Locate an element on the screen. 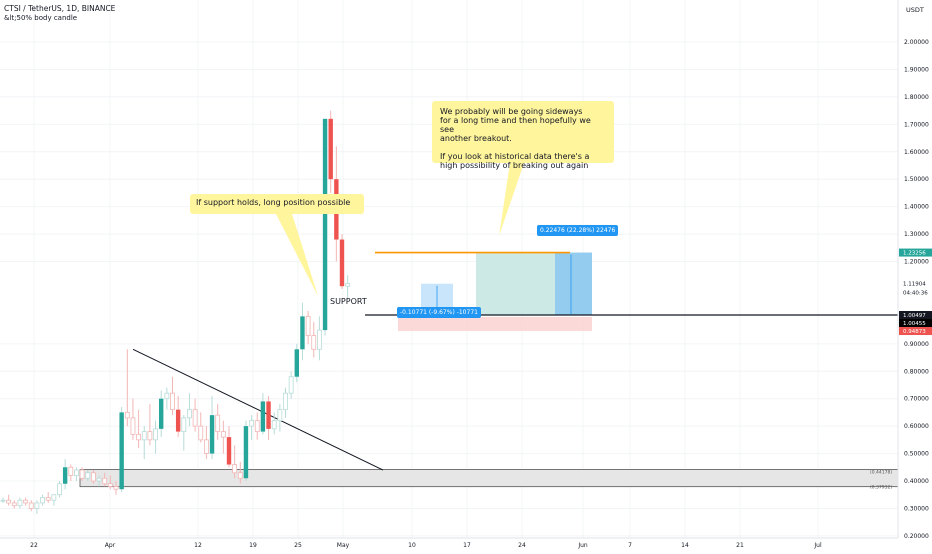 The width and height of the screenshot is (932, 554). zone-top-label: (0.44178) is located at coordinates (881, 473).